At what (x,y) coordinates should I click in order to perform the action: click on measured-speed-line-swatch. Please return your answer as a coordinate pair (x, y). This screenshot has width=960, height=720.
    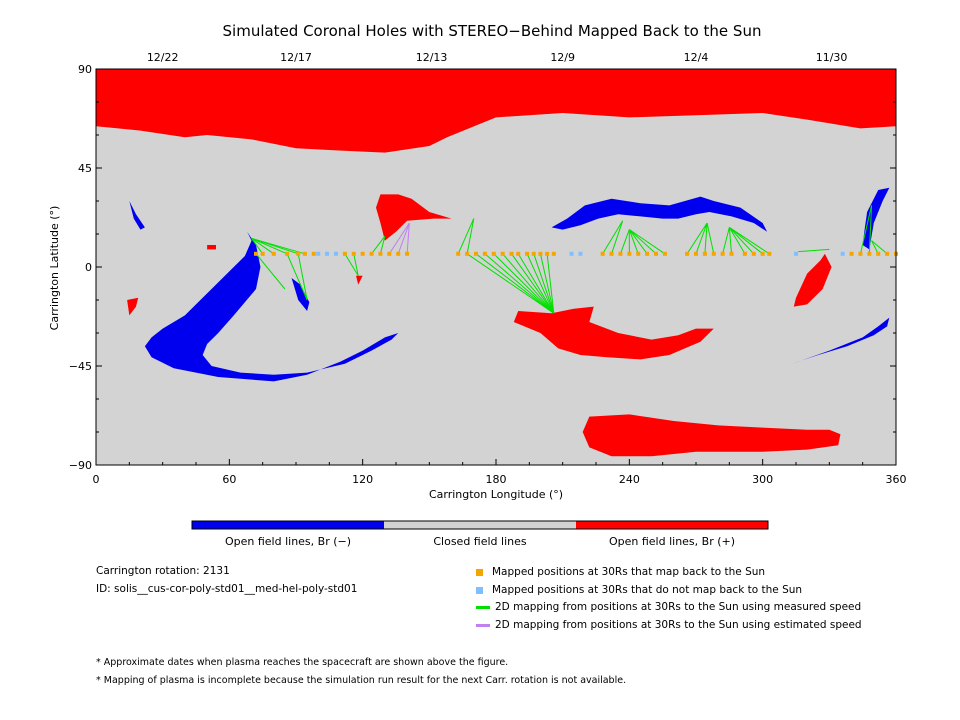
    Looking at the image, I should click on (483, 607).